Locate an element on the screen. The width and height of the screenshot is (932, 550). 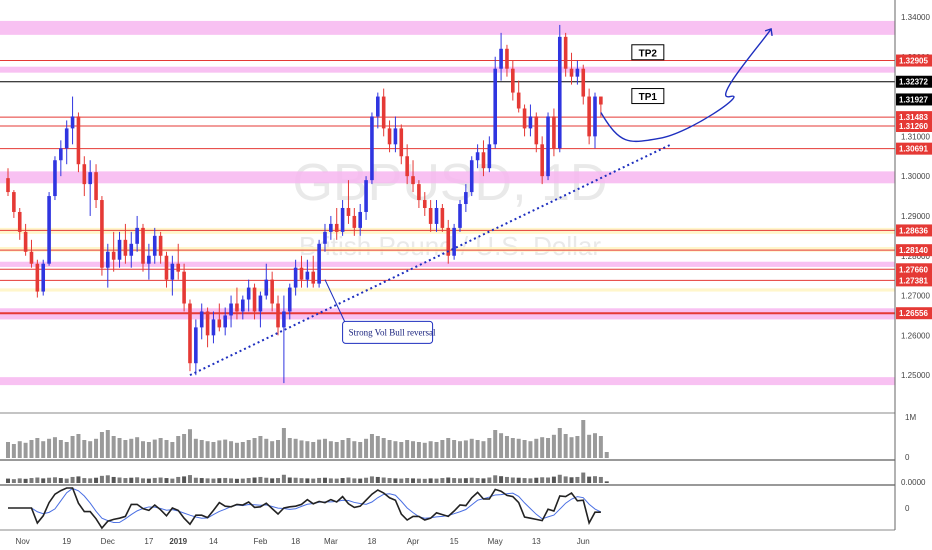
price-tick-label: 1.27000 is located at coordinates (915, 296).